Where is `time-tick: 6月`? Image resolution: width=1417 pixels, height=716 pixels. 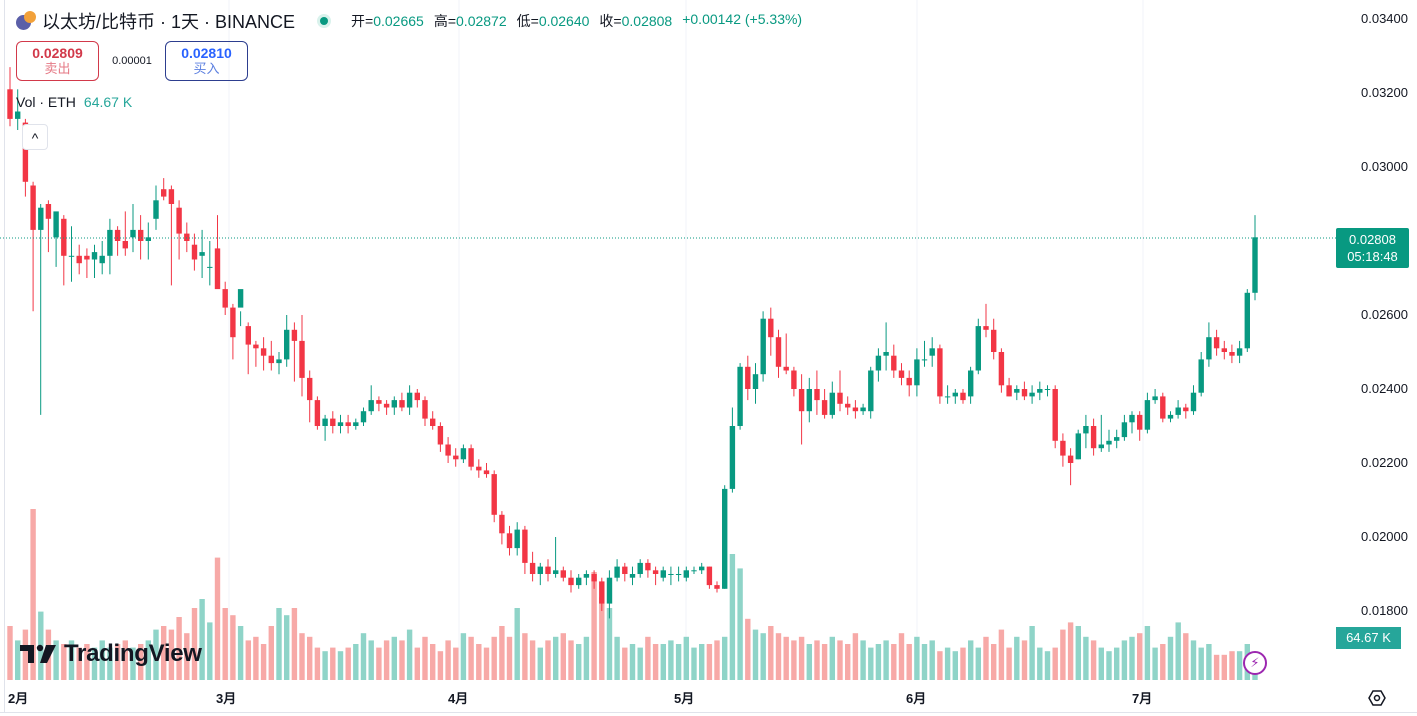
time-tick: 6月 is located at coordinates (916, 698).